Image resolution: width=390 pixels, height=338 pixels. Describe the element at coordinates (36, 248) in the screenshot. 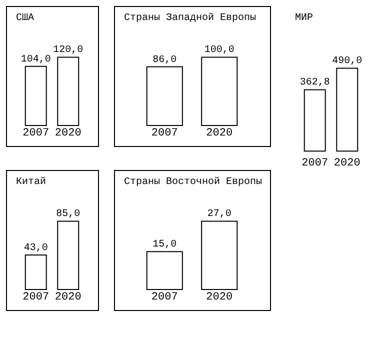

I see `data-label: 43,0` at that location.